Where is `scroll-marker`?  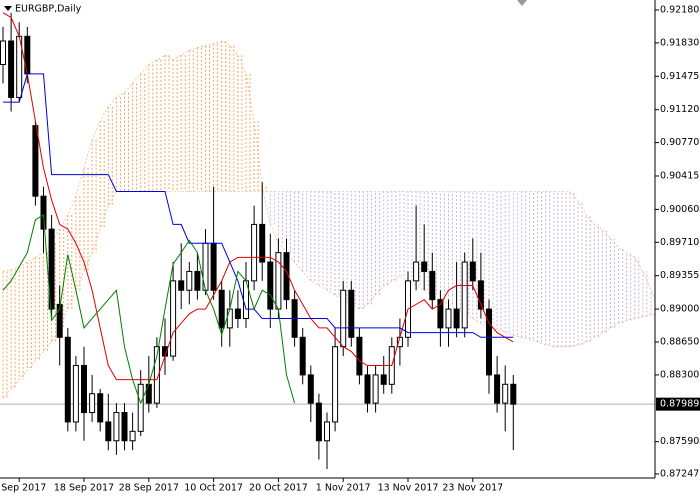 scroll-marker is located at coordinates (522, 3).